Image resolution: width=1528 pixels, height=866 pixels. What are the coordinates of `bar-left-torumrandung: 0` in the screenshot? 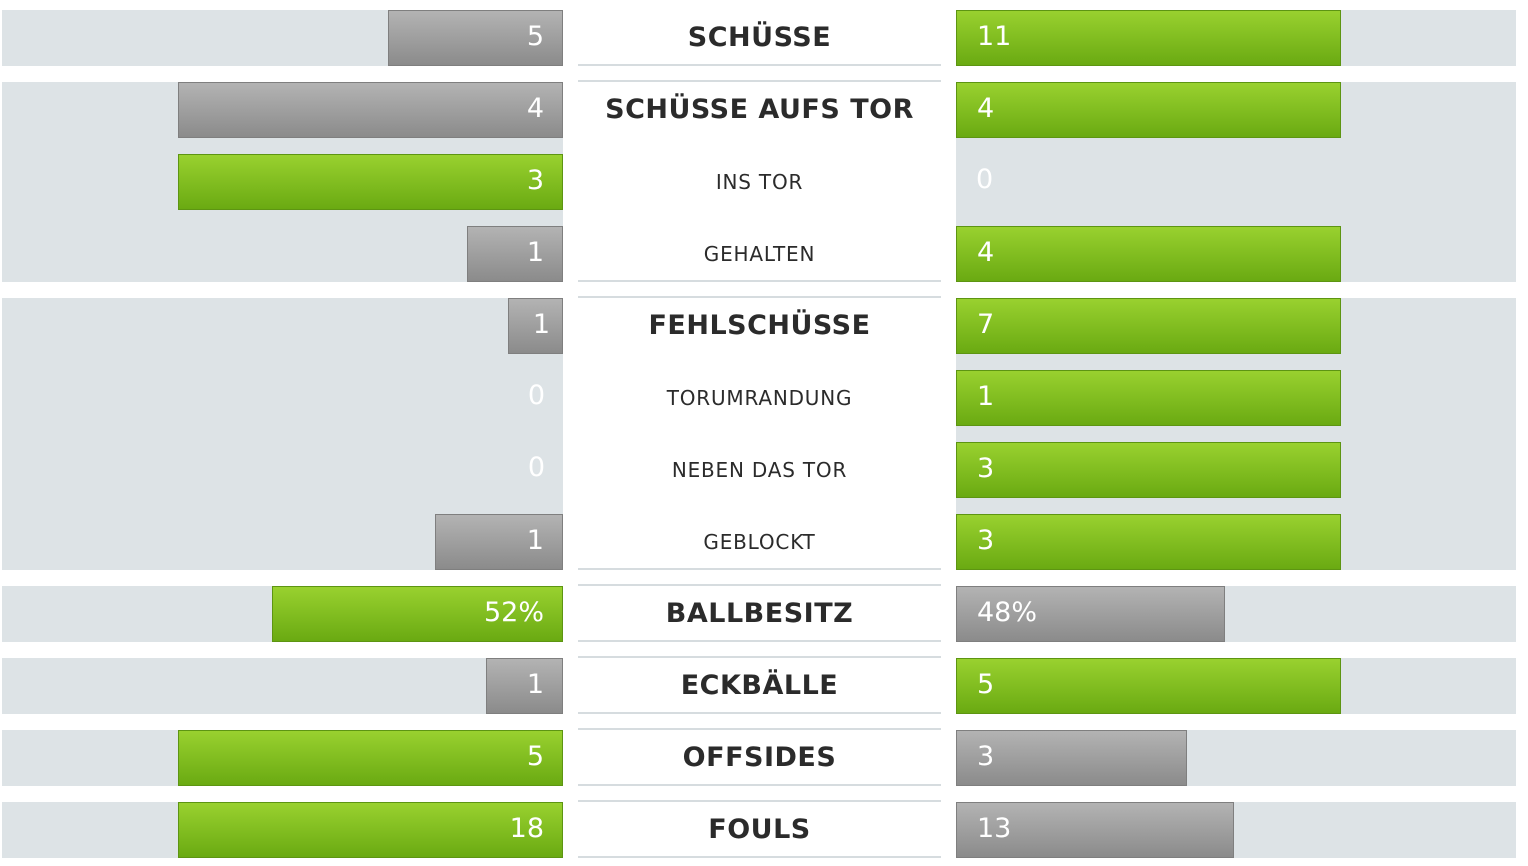 It's located at (536, 395).